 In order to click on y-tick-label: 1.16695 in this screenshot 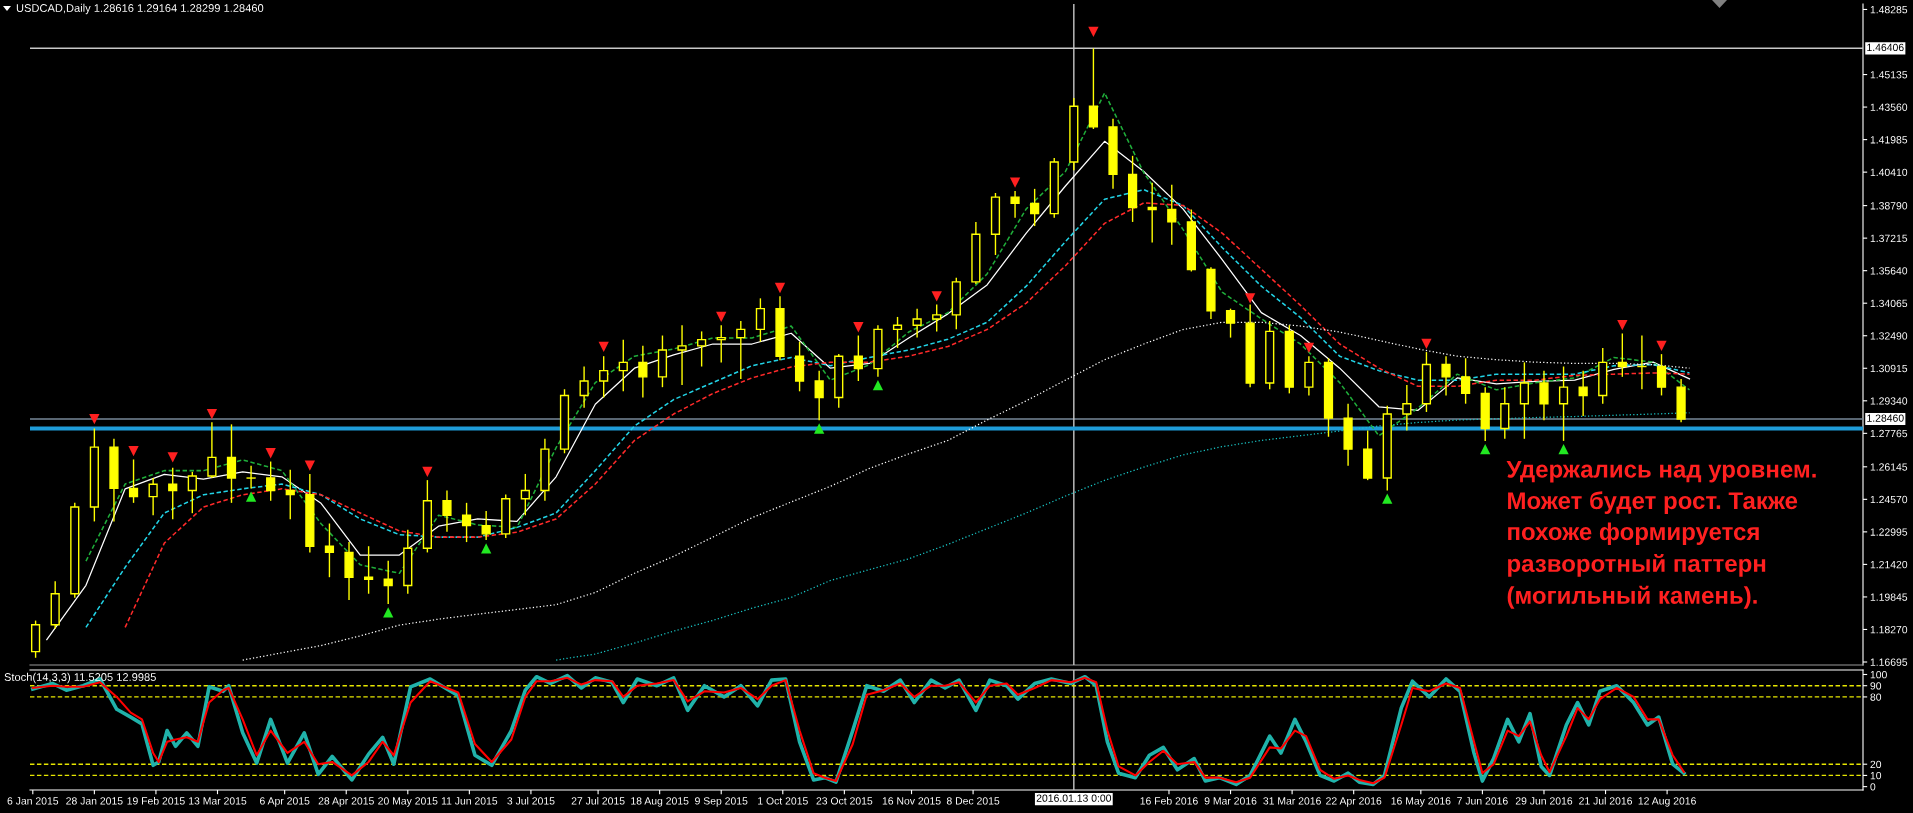, I will do `click(1889, 662)`.